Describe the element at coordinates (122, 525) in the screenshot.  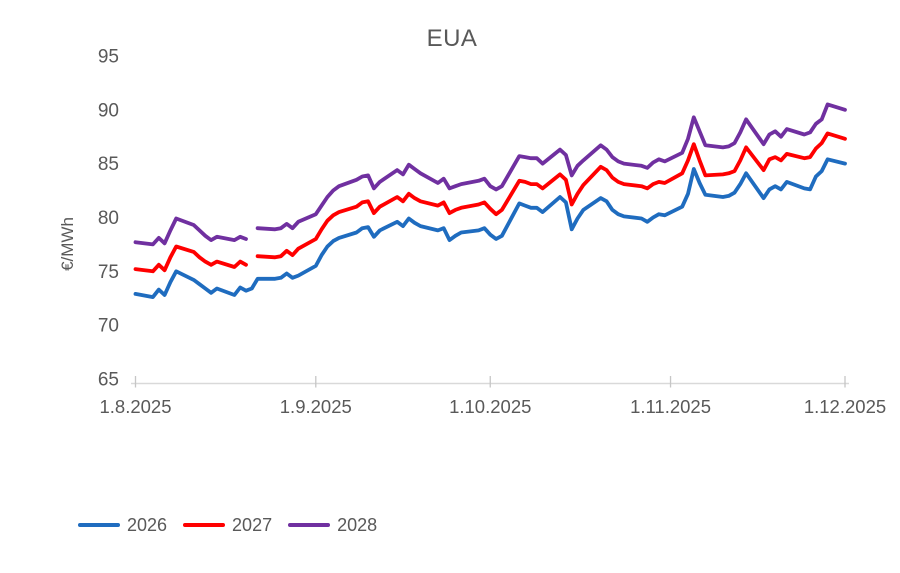
I see `legend-item-2026: 2026` at that location.